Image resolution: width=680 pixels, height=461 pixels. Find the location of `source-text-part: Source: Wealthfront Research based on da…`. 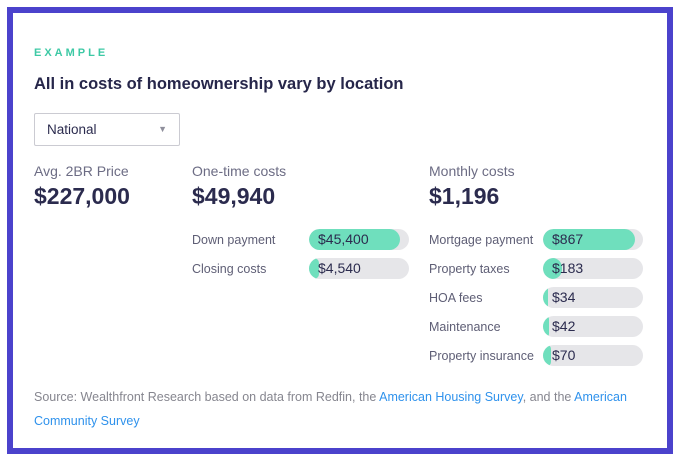

source-text-part: Source: Wealthfront Research based on da… is located at coordinates (207, 397).